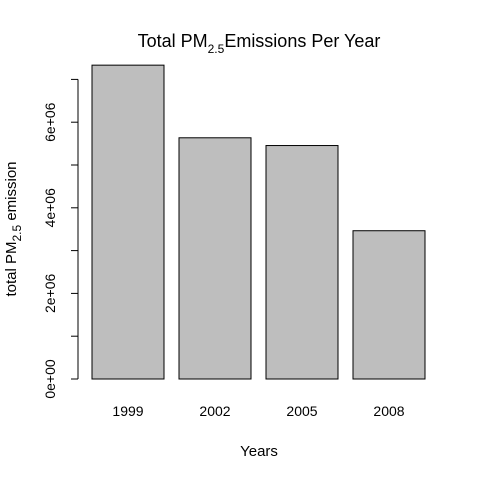 This screenshot has height=480, width=480. Describe the element at coordinates (302, 262) in the screenshot. I see `bar-2005` at that location.